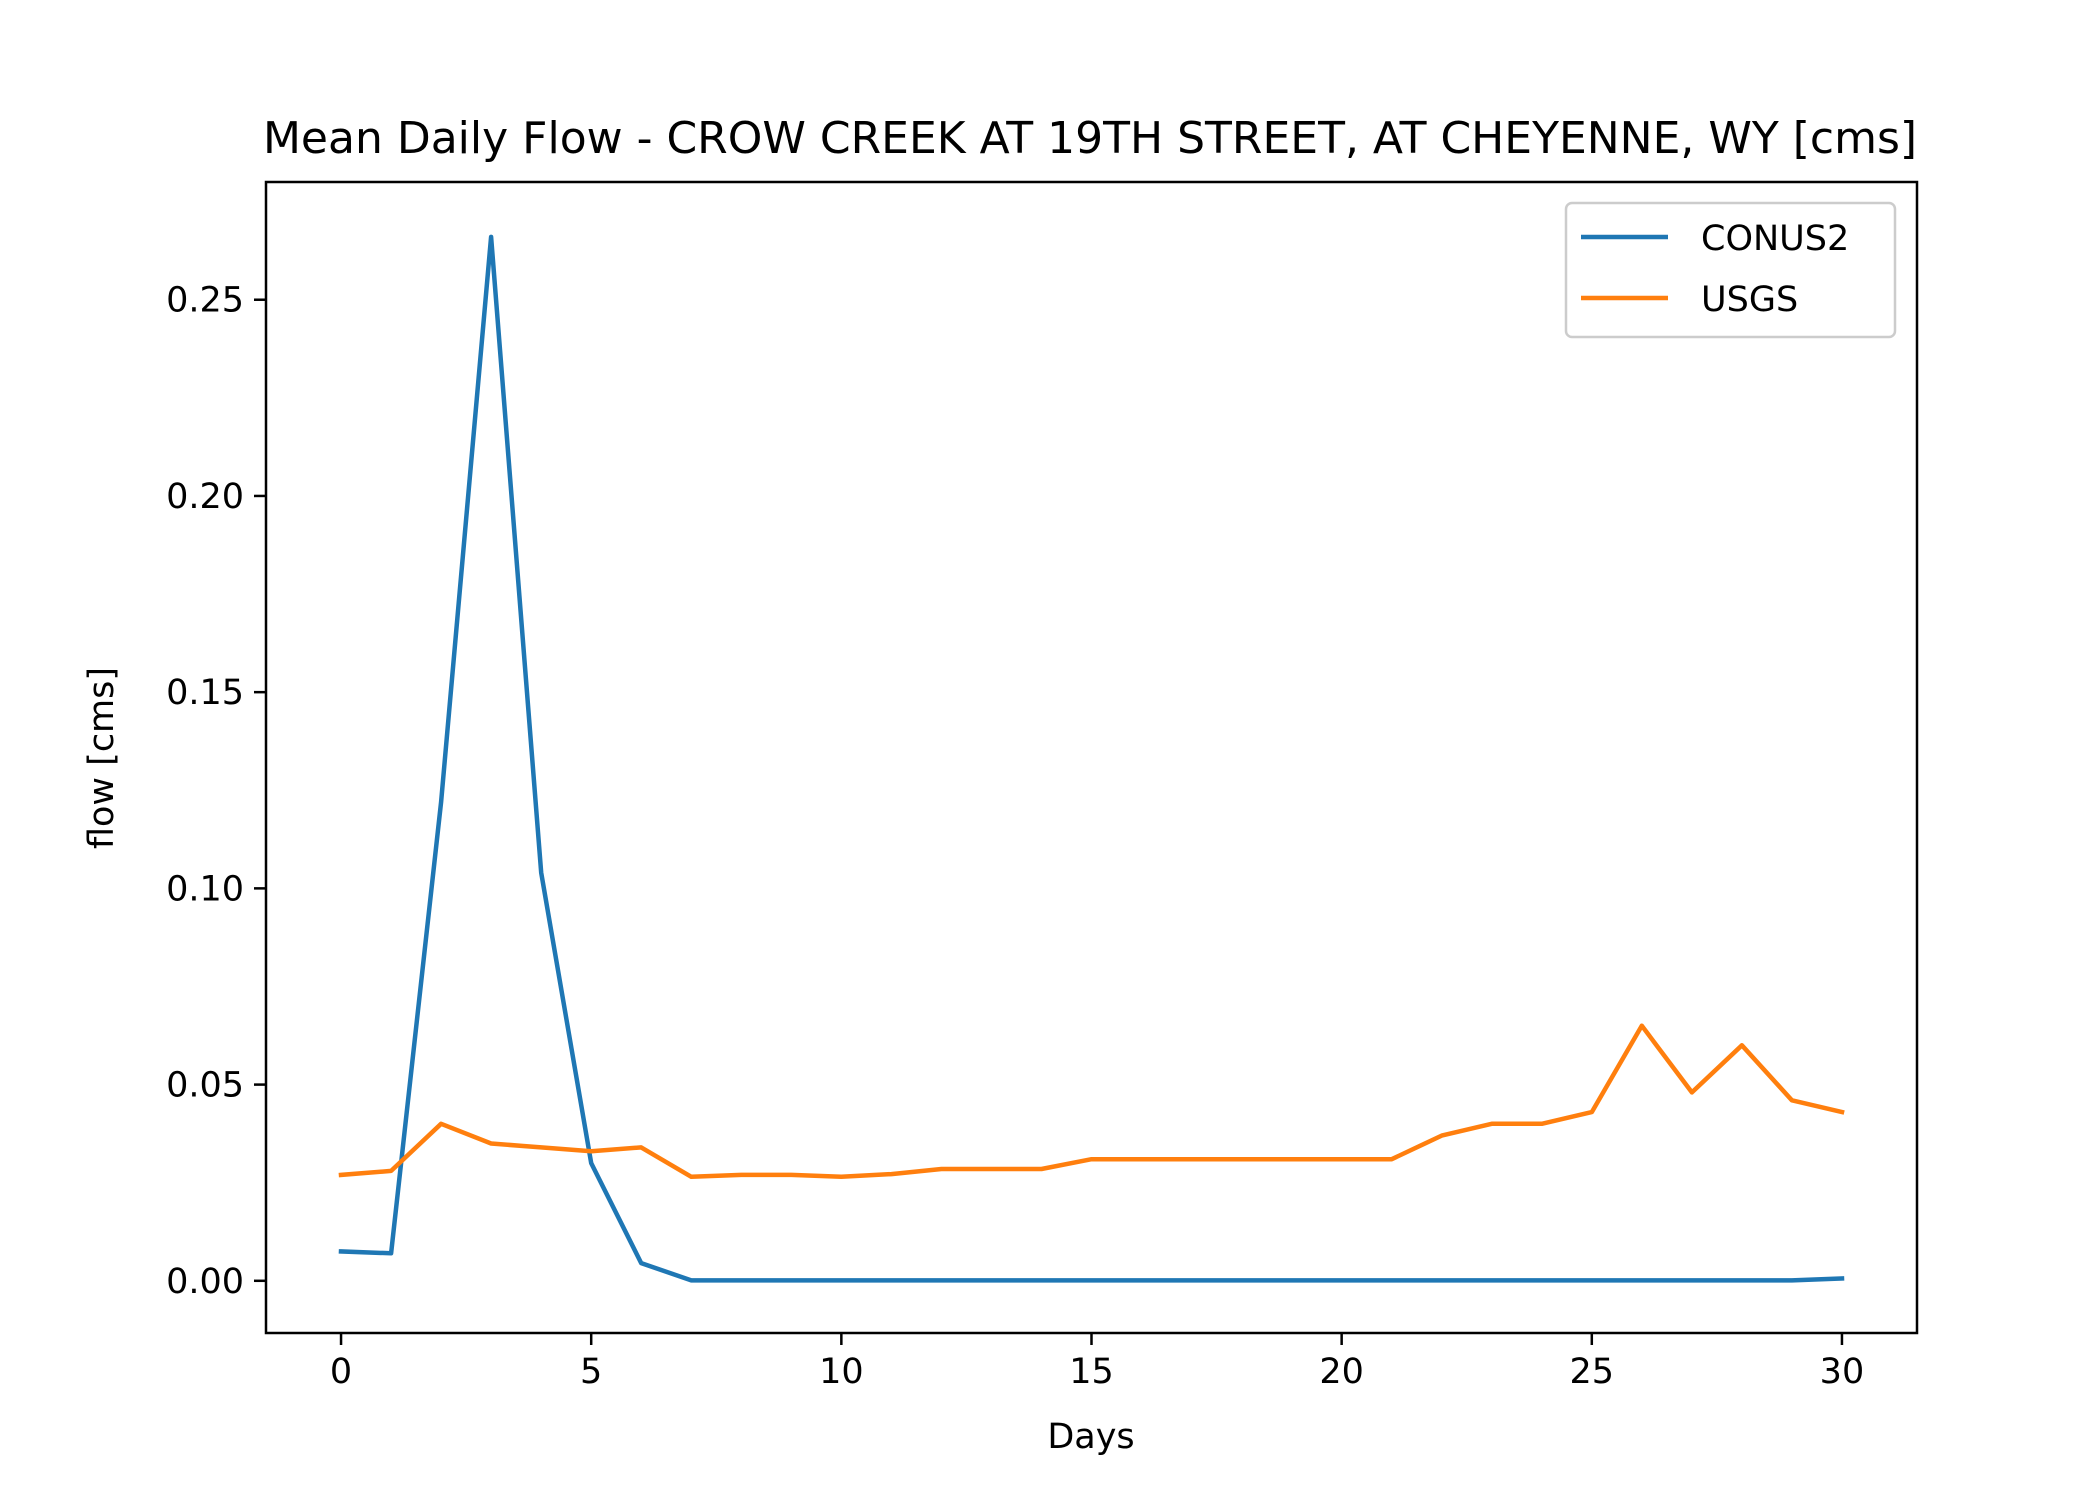 The image size is (2100, 1500). Describe the element at coordinates (205, 301) in the screenshot. I see `y-tick-label: 0.25` at that location.